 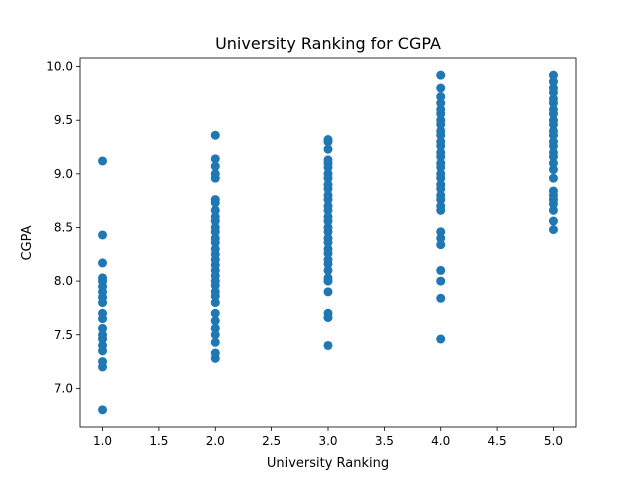 What do you see at coordinates (271, 441) in the screenshot?
I see `x-tick-label: 2.5` at bounding box center [271, 441].